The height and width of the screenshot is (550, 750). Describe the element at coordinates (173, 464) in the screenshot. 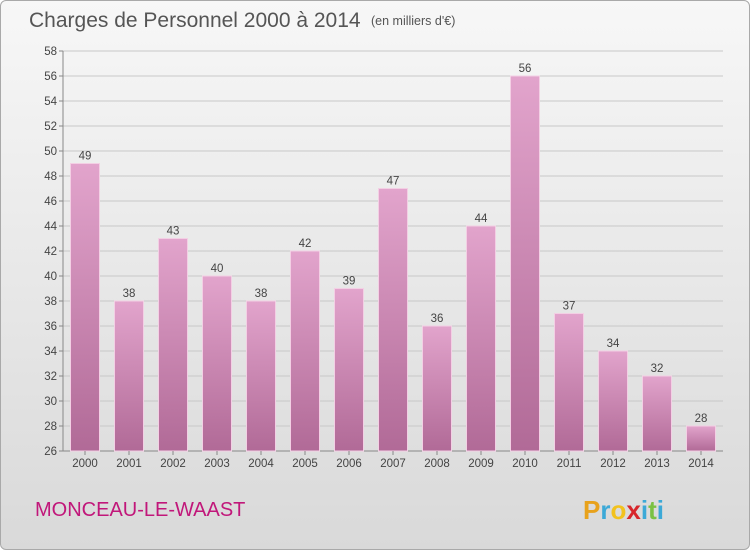

I see `x-tick-label-2002: 2002` at that location.